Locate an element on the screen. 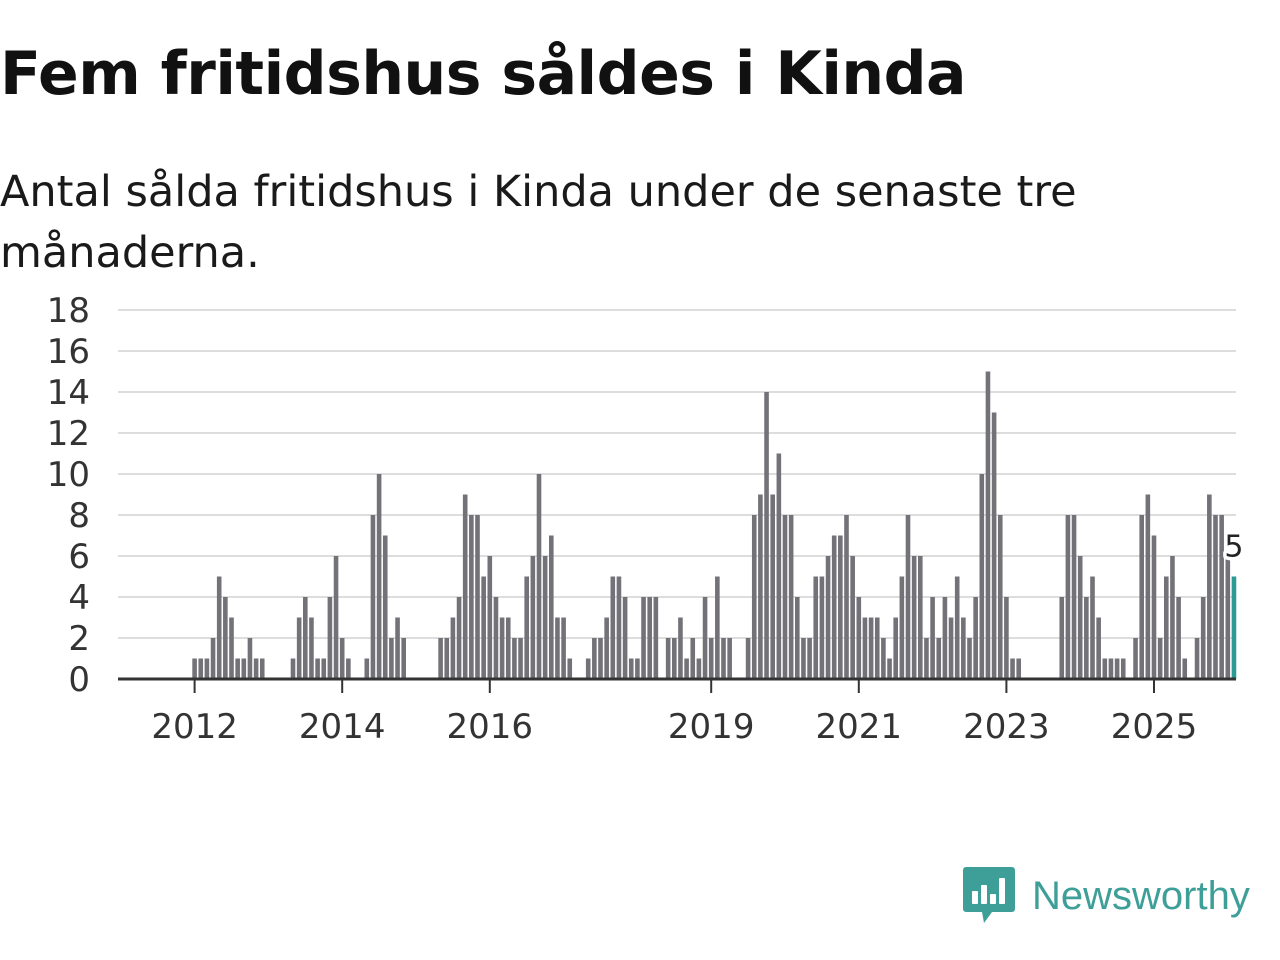  y-tick-label: 4 is located at coordinates (79, 598).